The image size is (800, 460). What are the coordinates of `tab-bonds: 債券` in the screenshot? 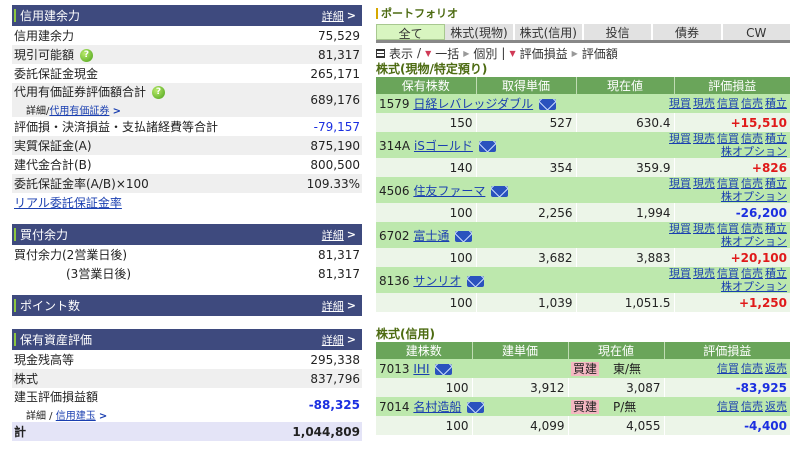 It's located at (688, 32).